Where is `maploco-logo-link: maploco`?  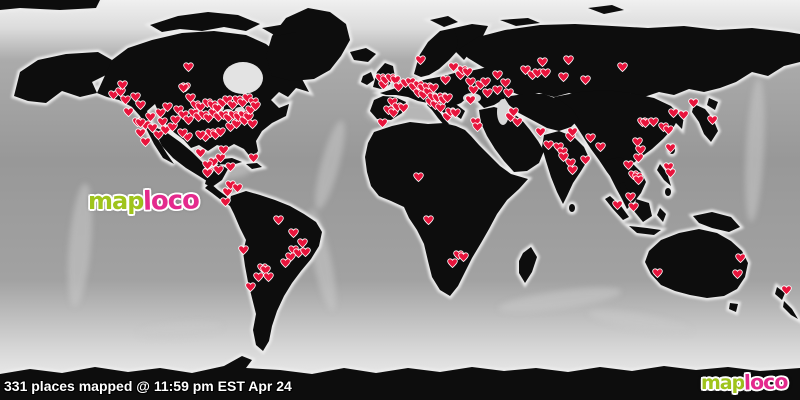
maploco-logo-link: maploco is located at coordinates (744, 382).